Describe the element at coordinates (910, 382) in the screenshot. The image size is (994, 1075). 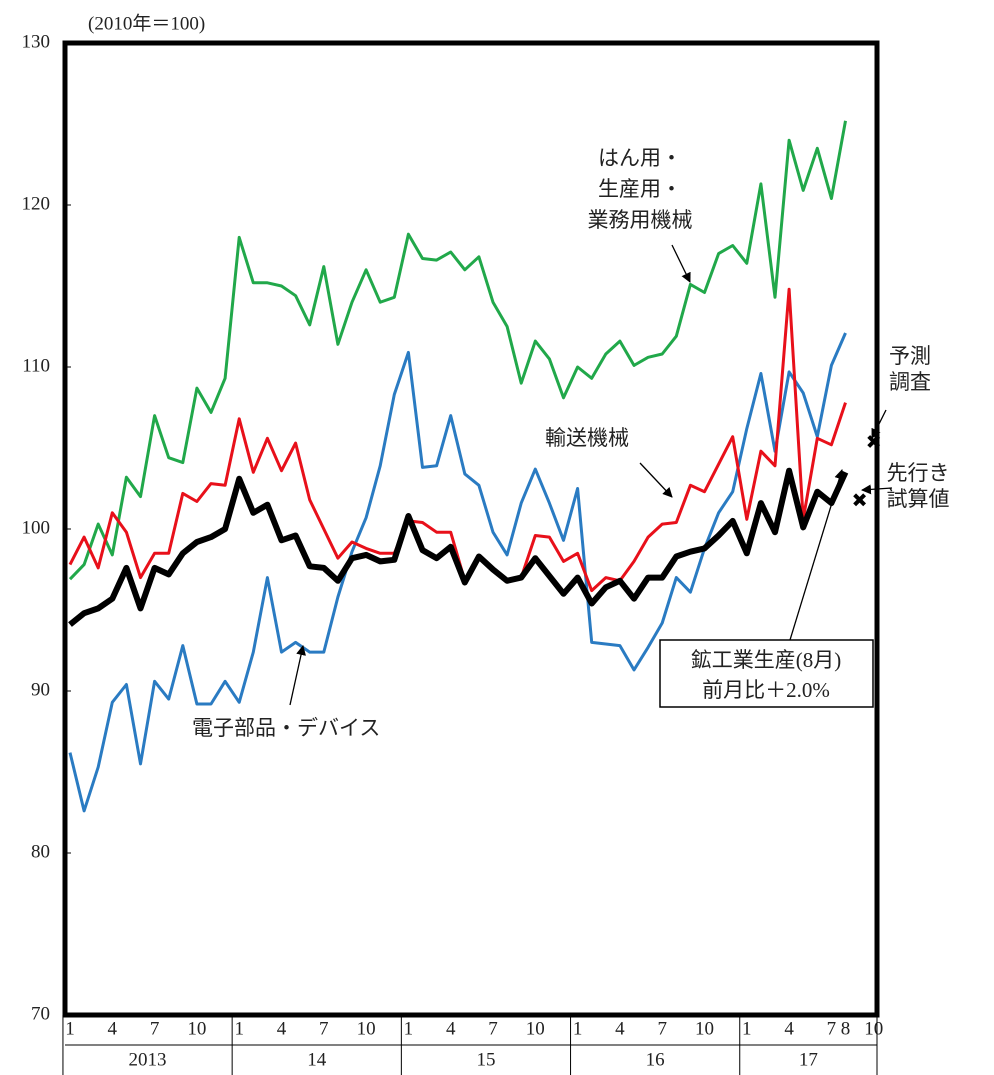
I see `series-label: 調査` at that location.